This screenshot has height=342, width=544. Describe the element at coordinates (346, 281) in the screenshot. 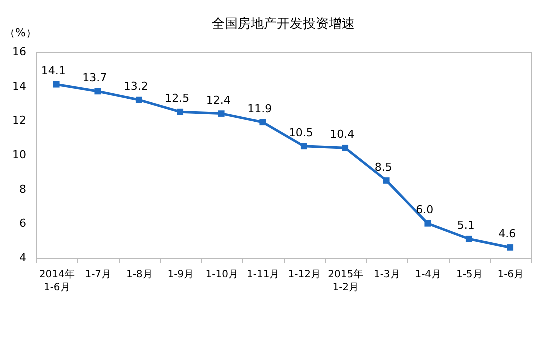

I see `x-tick-label: 2015年 1-2月` at that location.